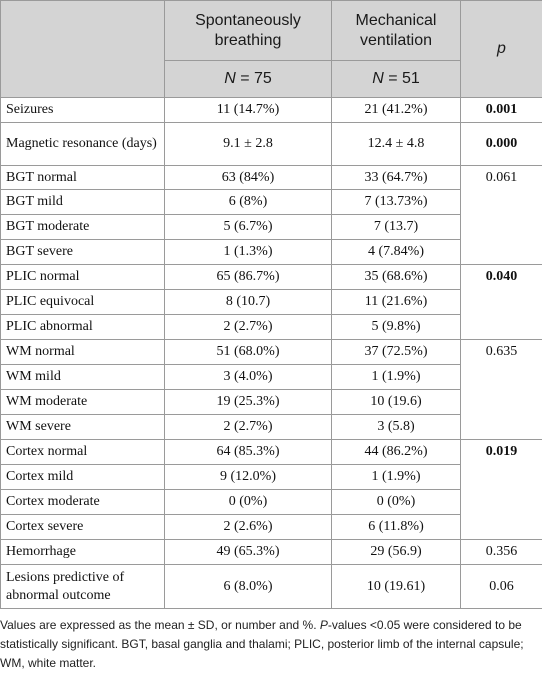  Describe the element at coordinates (230, 78) in the screenshot. I see `n-label-1: N` at that location.